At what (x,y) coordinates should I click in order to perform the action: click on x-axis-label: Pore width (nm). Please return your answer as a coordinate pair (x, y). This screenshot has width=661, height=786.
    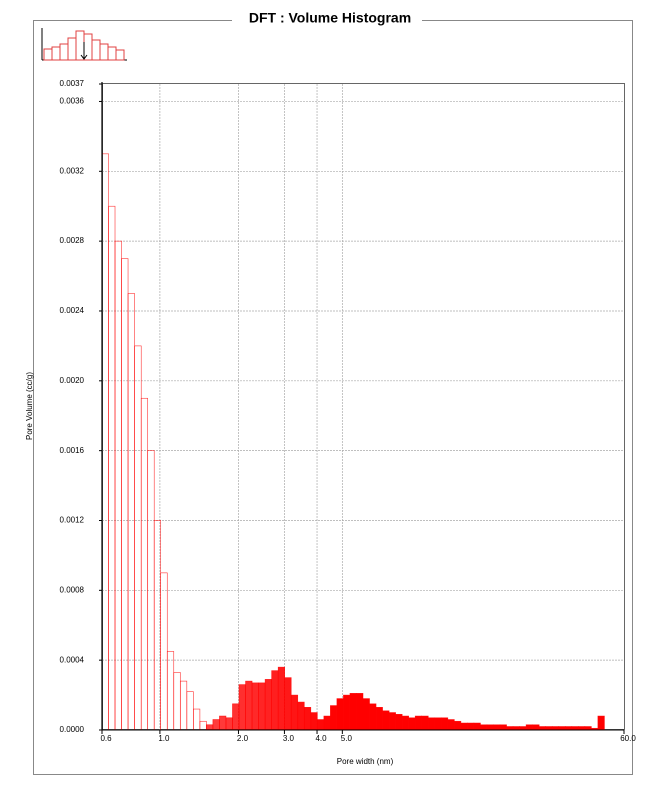
    Looking at the image, I should click on (365, 761).